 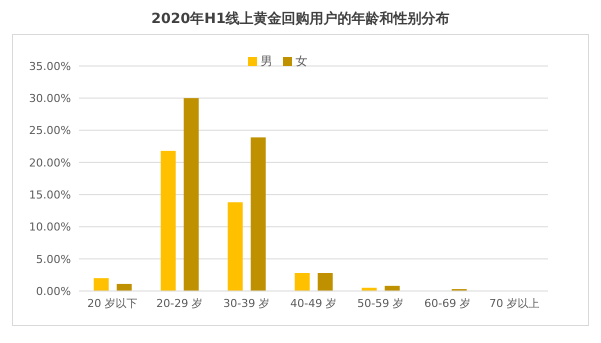 What do you see at coordinates (50, 99) in the screenshot?
I see `y-tick-label: 30.00%` at bounding box center [50, 99].